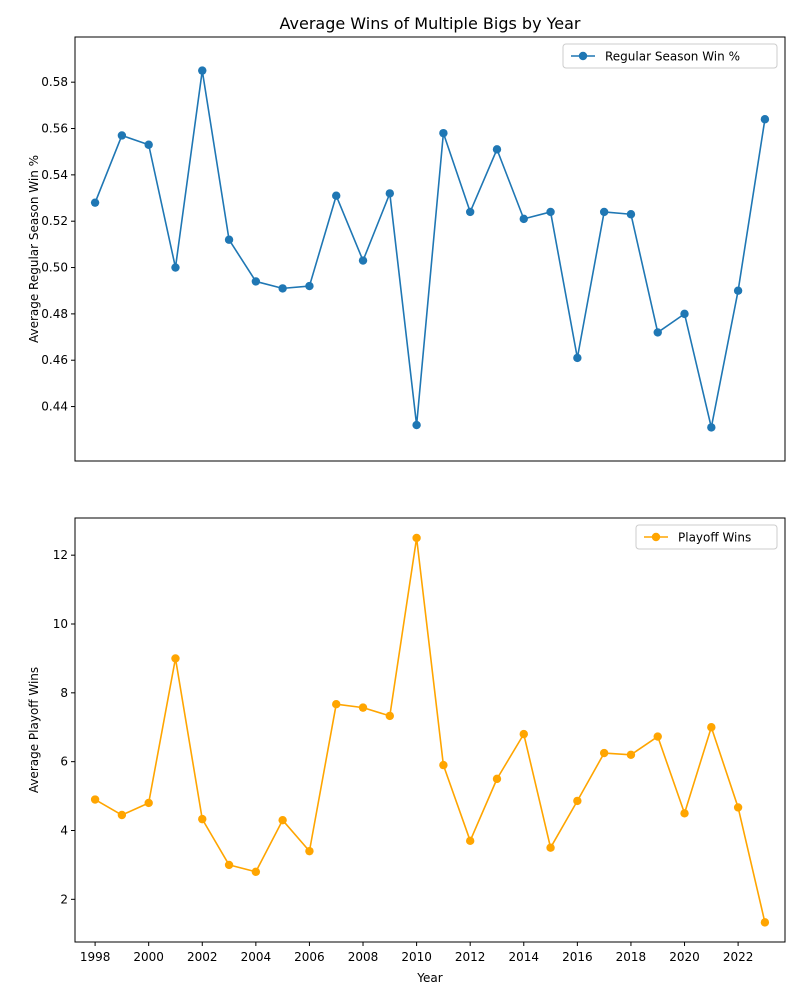 The height and width of the screenshot is (1000, 800). What do you see at coordinates (470, 957) in the screenshot?
I see `x-tick-label: 2012` at bounding box center [470, 957].